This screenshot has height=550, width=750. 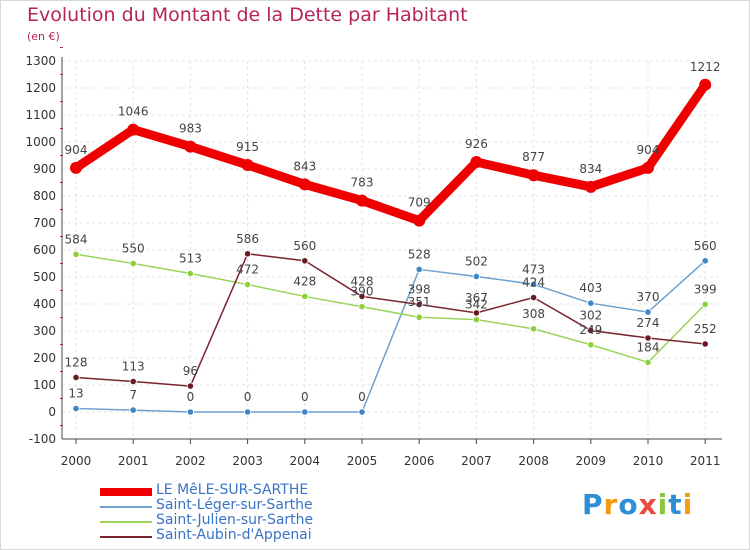 What do you see at coordinates (247, 270) in the screenshot?
I see `data-label: 472` at bounding box center [247, 270].